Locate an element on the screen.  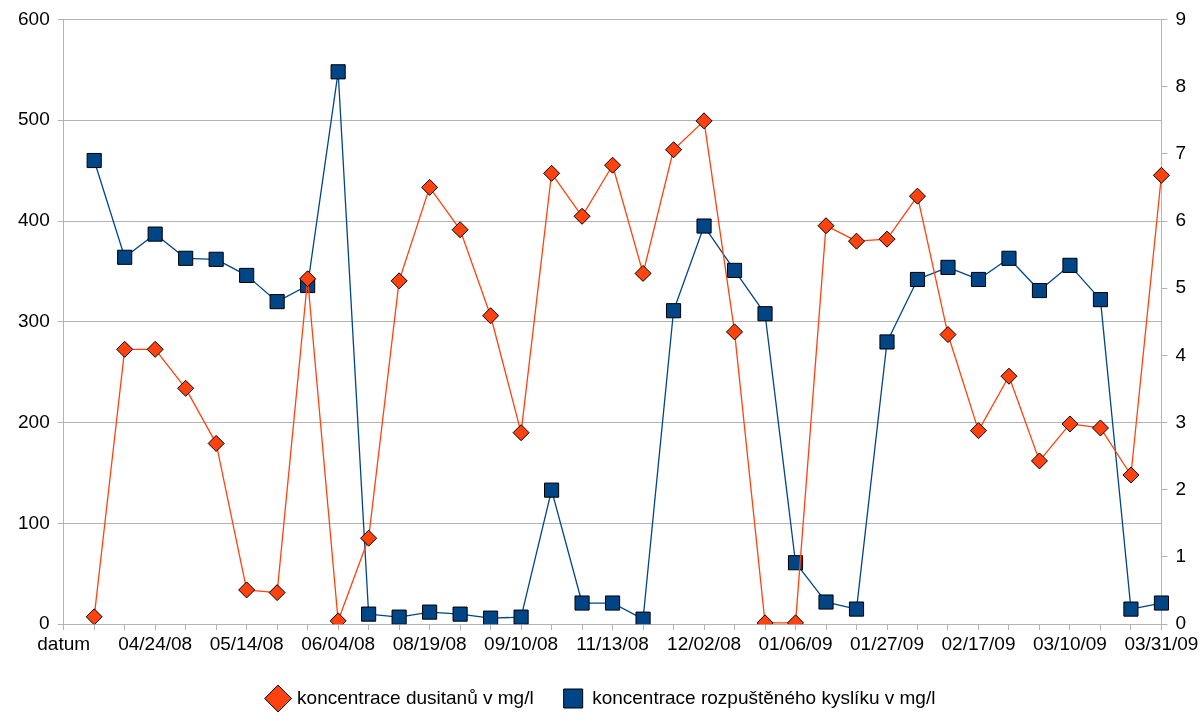
x-tick-label: 09/10/08 is located at coordinates (521, 643).